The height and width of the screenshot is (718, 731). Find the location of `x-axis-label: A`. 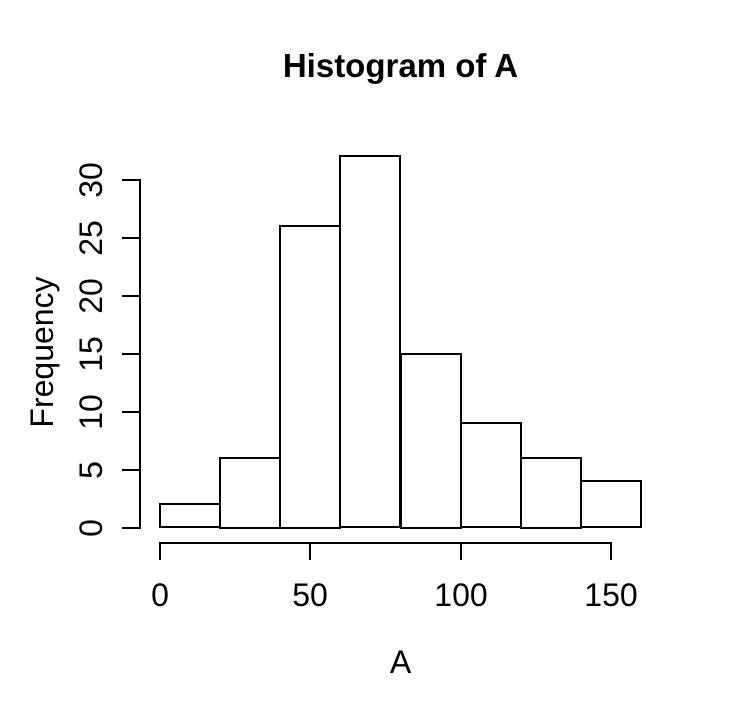

x-axis-label: A is located at coordinates (400, 662).